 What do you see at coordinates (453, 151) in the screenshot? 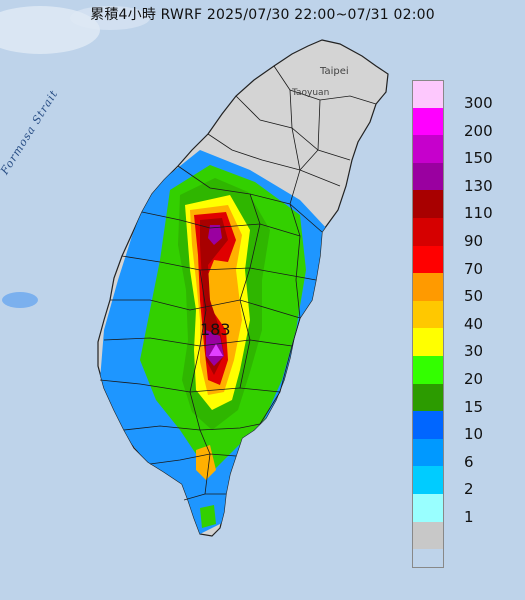
I see `legend-row: 150` at bounding box center [453, 151].